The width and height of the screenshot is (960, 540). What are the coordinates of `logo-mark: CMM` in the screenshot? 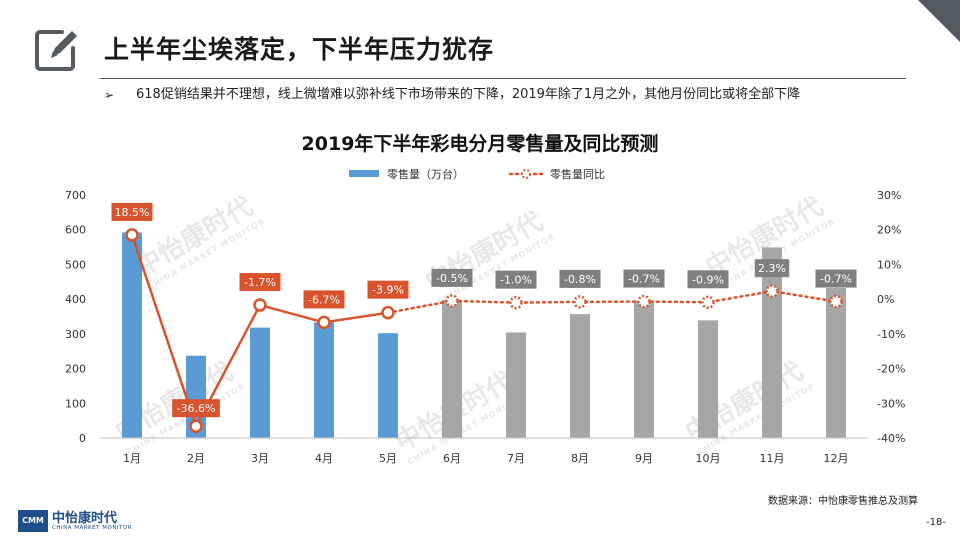 It's located at (33, 521).